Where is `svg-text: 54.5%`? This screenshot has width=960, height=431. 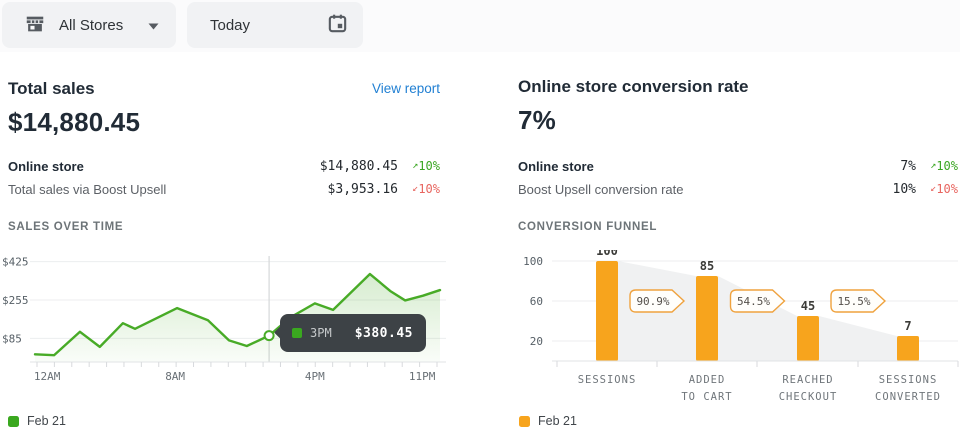 svg-text: 54.5% is located at coordinates (753, 301).